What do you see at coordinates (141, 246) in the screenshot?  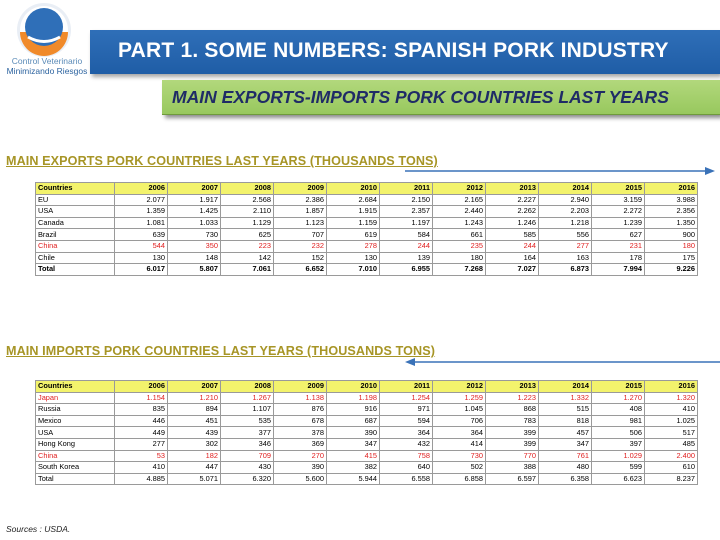 I see `value-cell: 544` at bounding box center [141, 246].